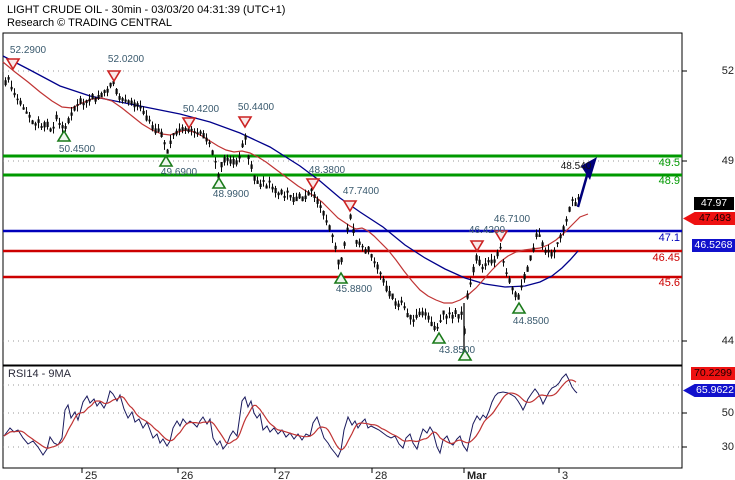  Describe the element at coordinates (290, 415) in the screenshot. I see `rsi-line` at that location.